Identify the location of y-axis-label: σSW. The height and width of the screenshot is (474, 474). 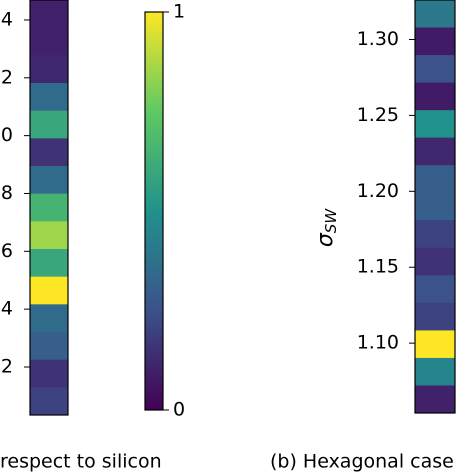
(326, 227).